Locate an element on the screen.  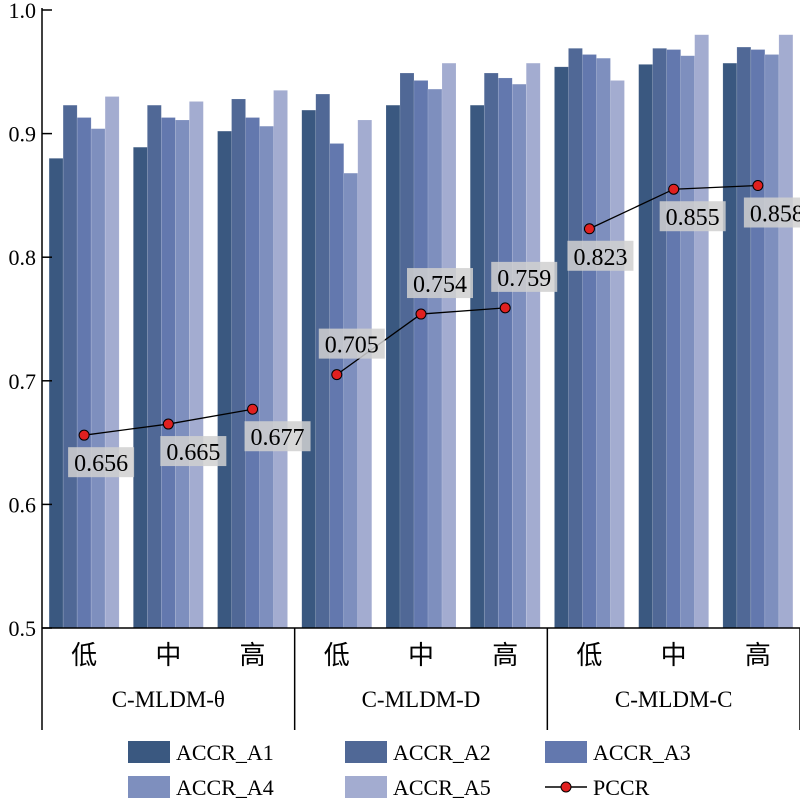
legend-label: ACCR_A2 is located at coordinates (442, 752).